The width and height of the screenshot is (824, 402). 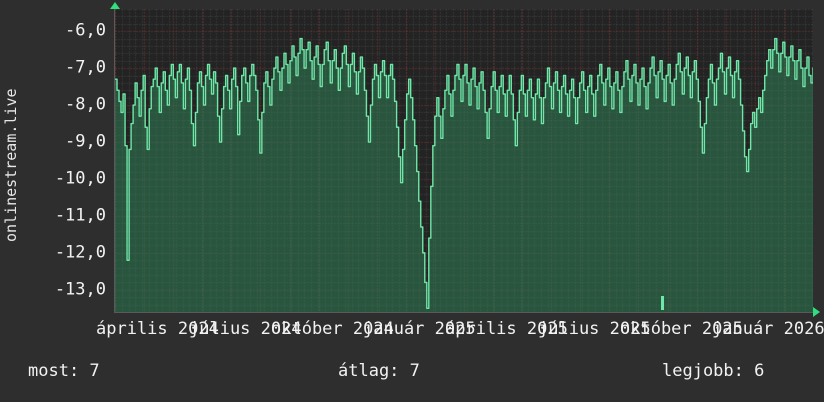 What do you see at coordinates (768, 329) in the screenshot?
I see `x-axis-tick-label: január 2026` at bounding box center [768, 329].